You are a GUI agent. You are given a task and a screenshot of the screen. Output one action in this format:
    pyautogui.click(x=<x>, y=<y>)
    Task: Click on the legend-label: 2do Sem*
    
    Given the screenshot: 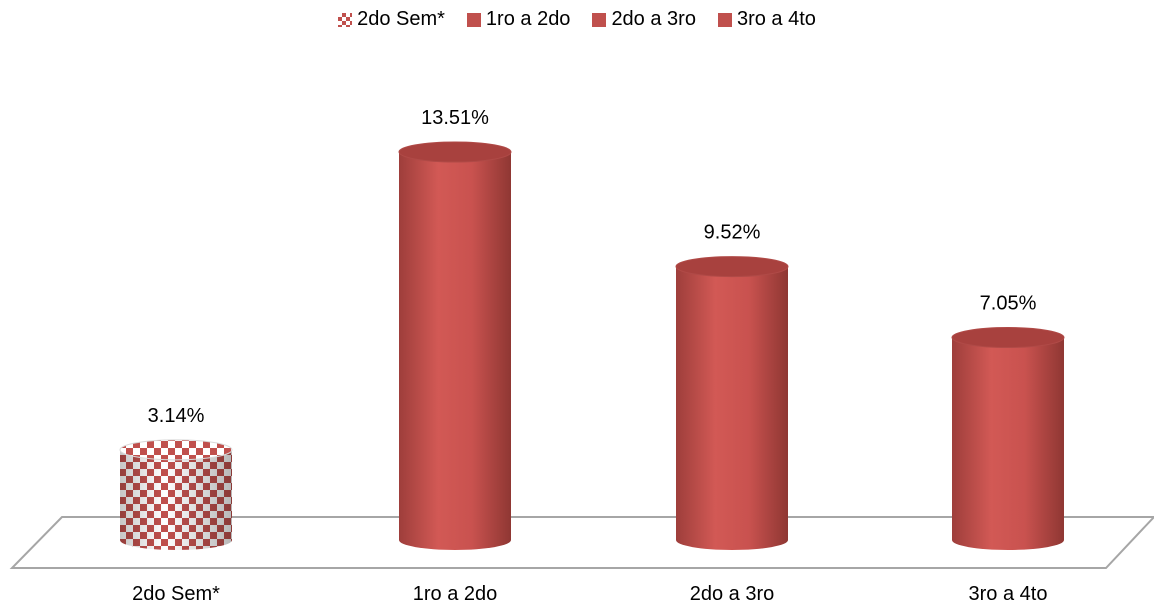 What is the action you would take?
    pyautogui.click(x=401, y=19)
    